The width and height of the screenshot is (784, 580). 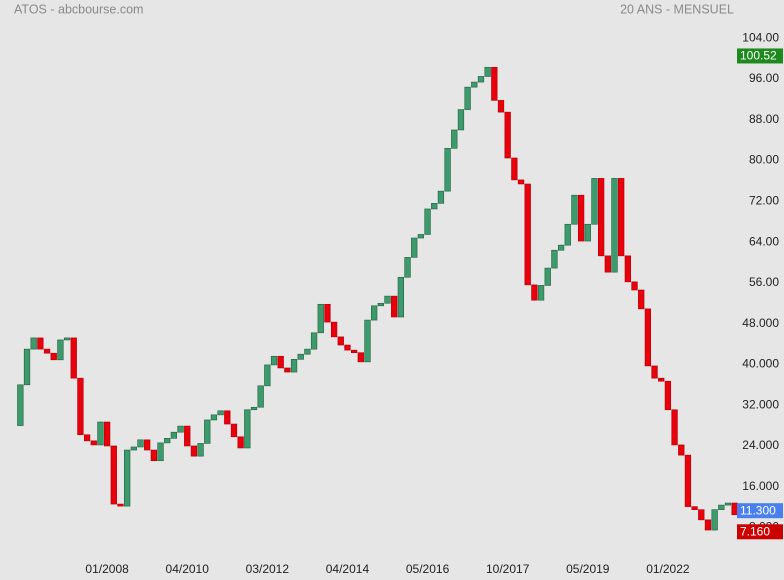 I want to click on y-tick-label: 56.00, so click(x=764, y=282).